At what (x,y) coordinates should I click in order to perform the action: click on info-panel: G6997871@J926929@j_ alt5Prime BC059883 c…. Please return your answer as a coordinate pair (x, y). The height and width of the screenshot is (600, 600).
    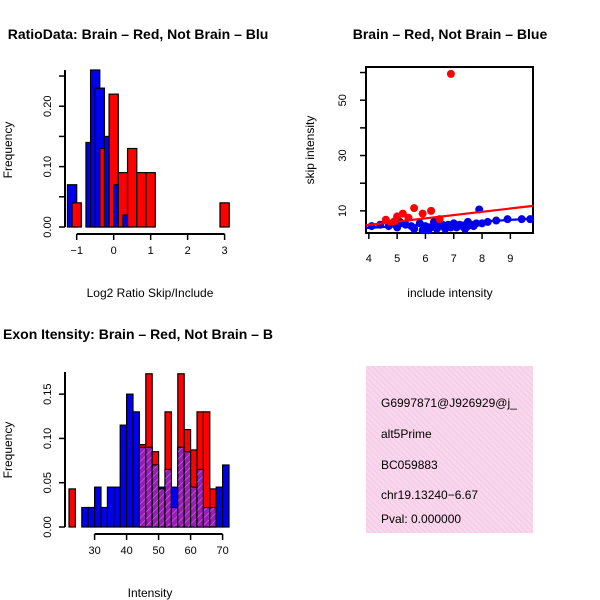
    Looking at the image, I should click on (449, 449).